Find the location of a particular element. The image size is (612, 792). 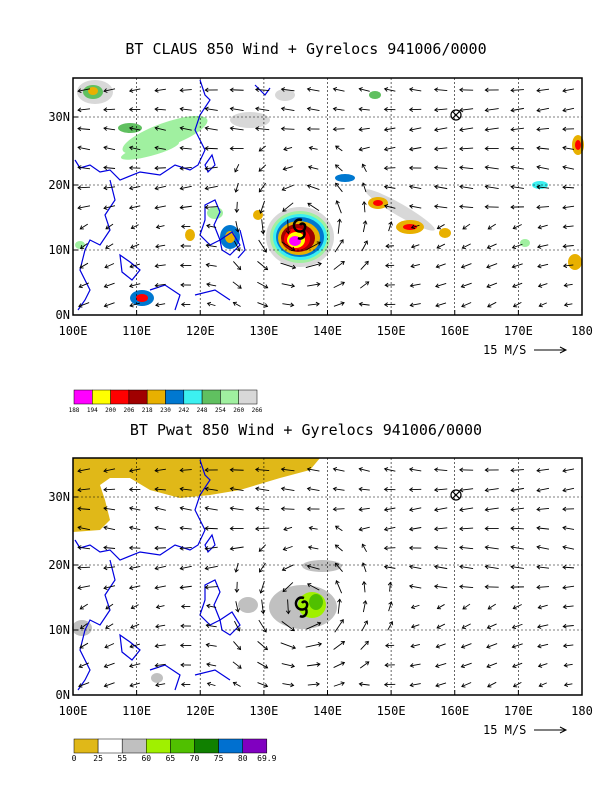

colorbar-label: 230 is located at coordinates (165, 410).